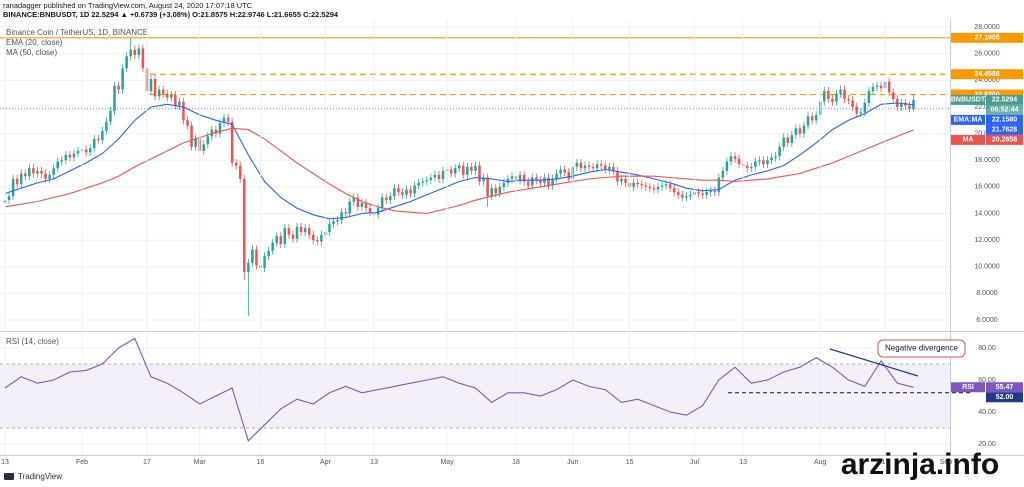 The height and width of the screenshot is (487, 1024). I want to click on y-tick-label: 60.00, so click(987, 380).